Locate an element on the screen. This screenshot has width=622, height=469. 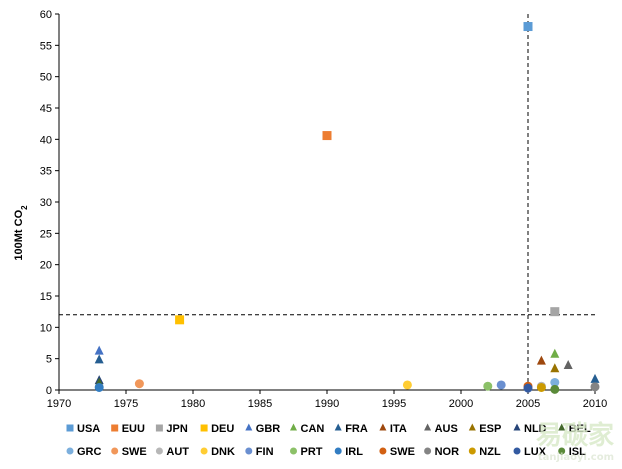
data-point-prt is located at coordinates (488, 386).